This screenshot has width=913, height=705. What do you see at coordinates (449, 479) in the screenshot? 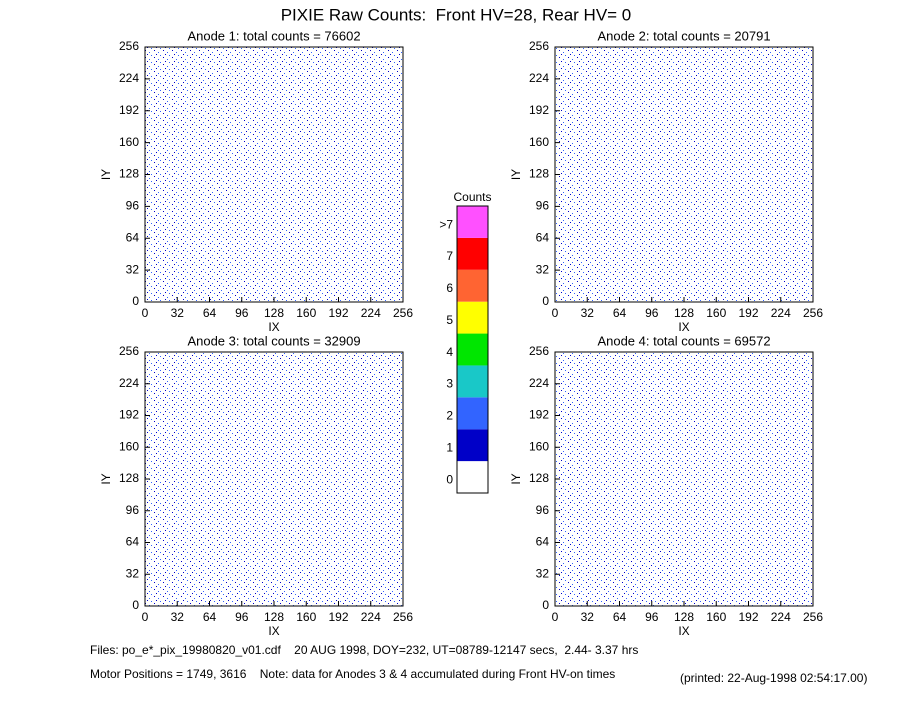
I see `colorbar-label: 0` at bounding box center [449, 479].